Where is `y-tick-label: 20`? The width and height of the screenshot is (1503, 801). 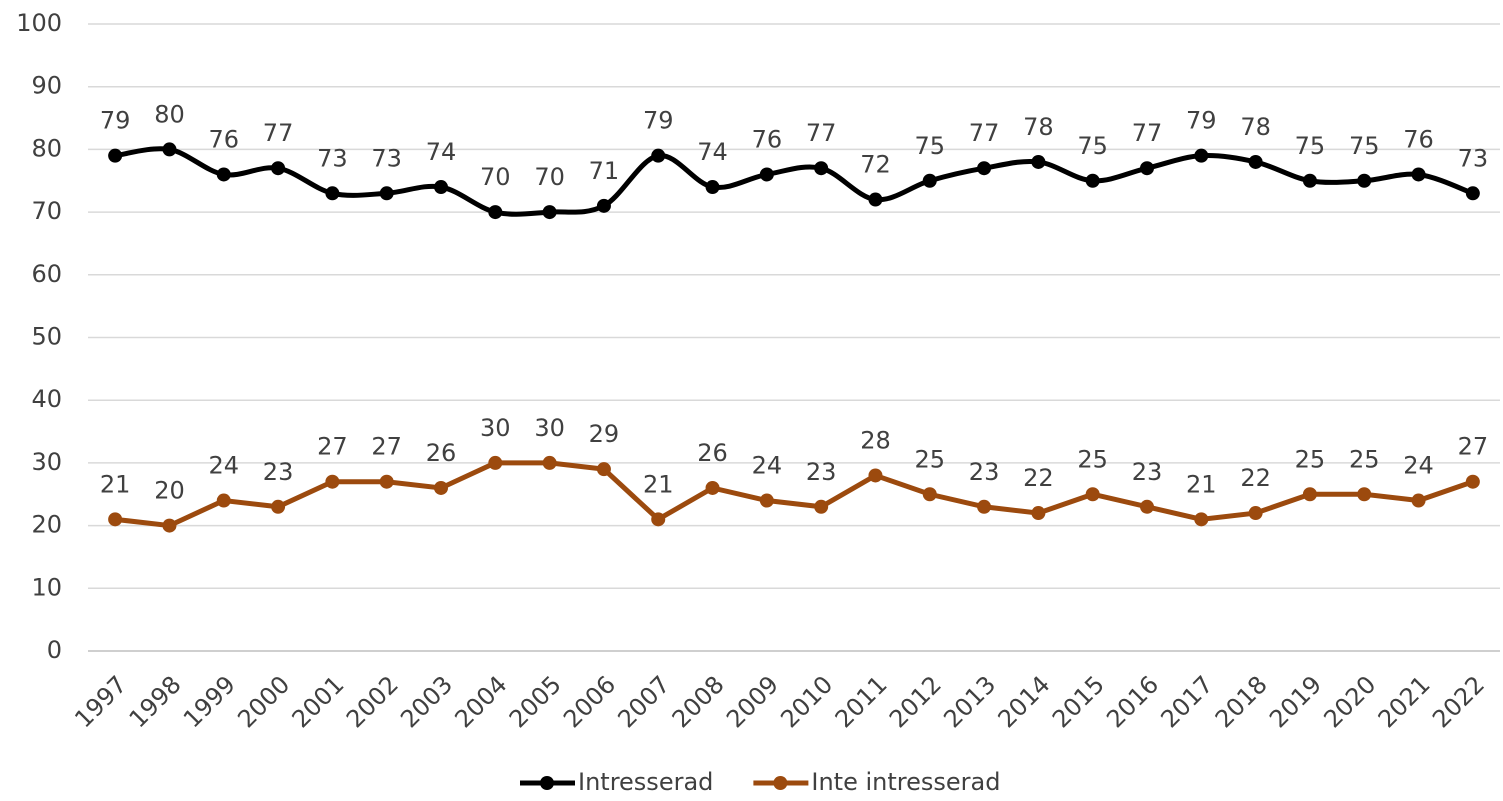 y-tick-label: 20 is located at coordinates (46, 525).